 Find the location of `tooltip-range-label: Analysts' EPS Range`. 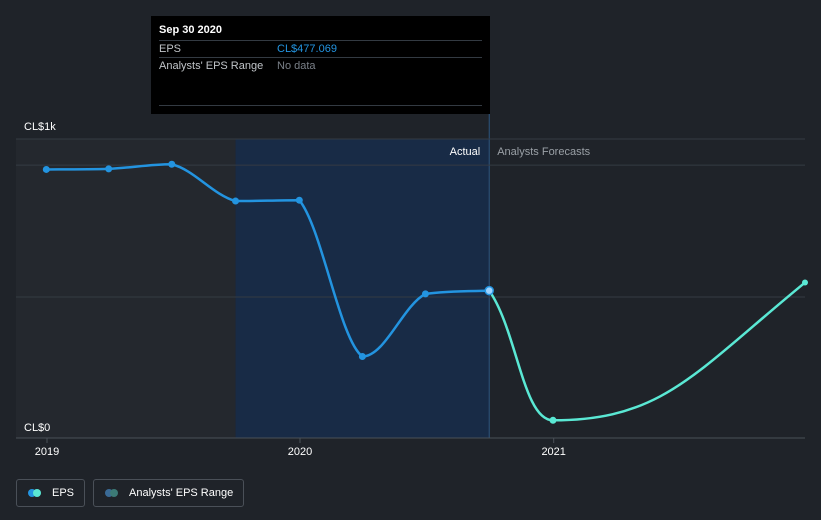

tooltip-range-label: Analysts' EPS Range is located at coordinates (211, 66).